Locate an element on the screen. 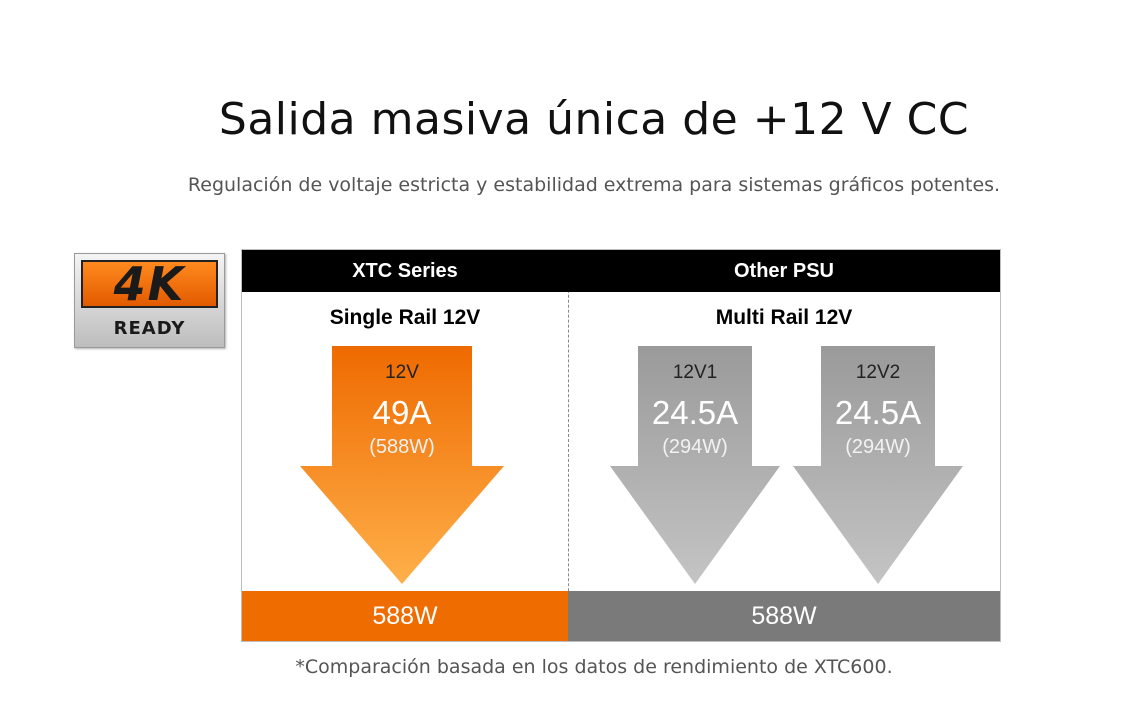 Image resolution: width=1122 pixels, height=707 pixels. rail-arrow-12v1: 12V1 24.5A (294W) is located at coordinates (695, 465).